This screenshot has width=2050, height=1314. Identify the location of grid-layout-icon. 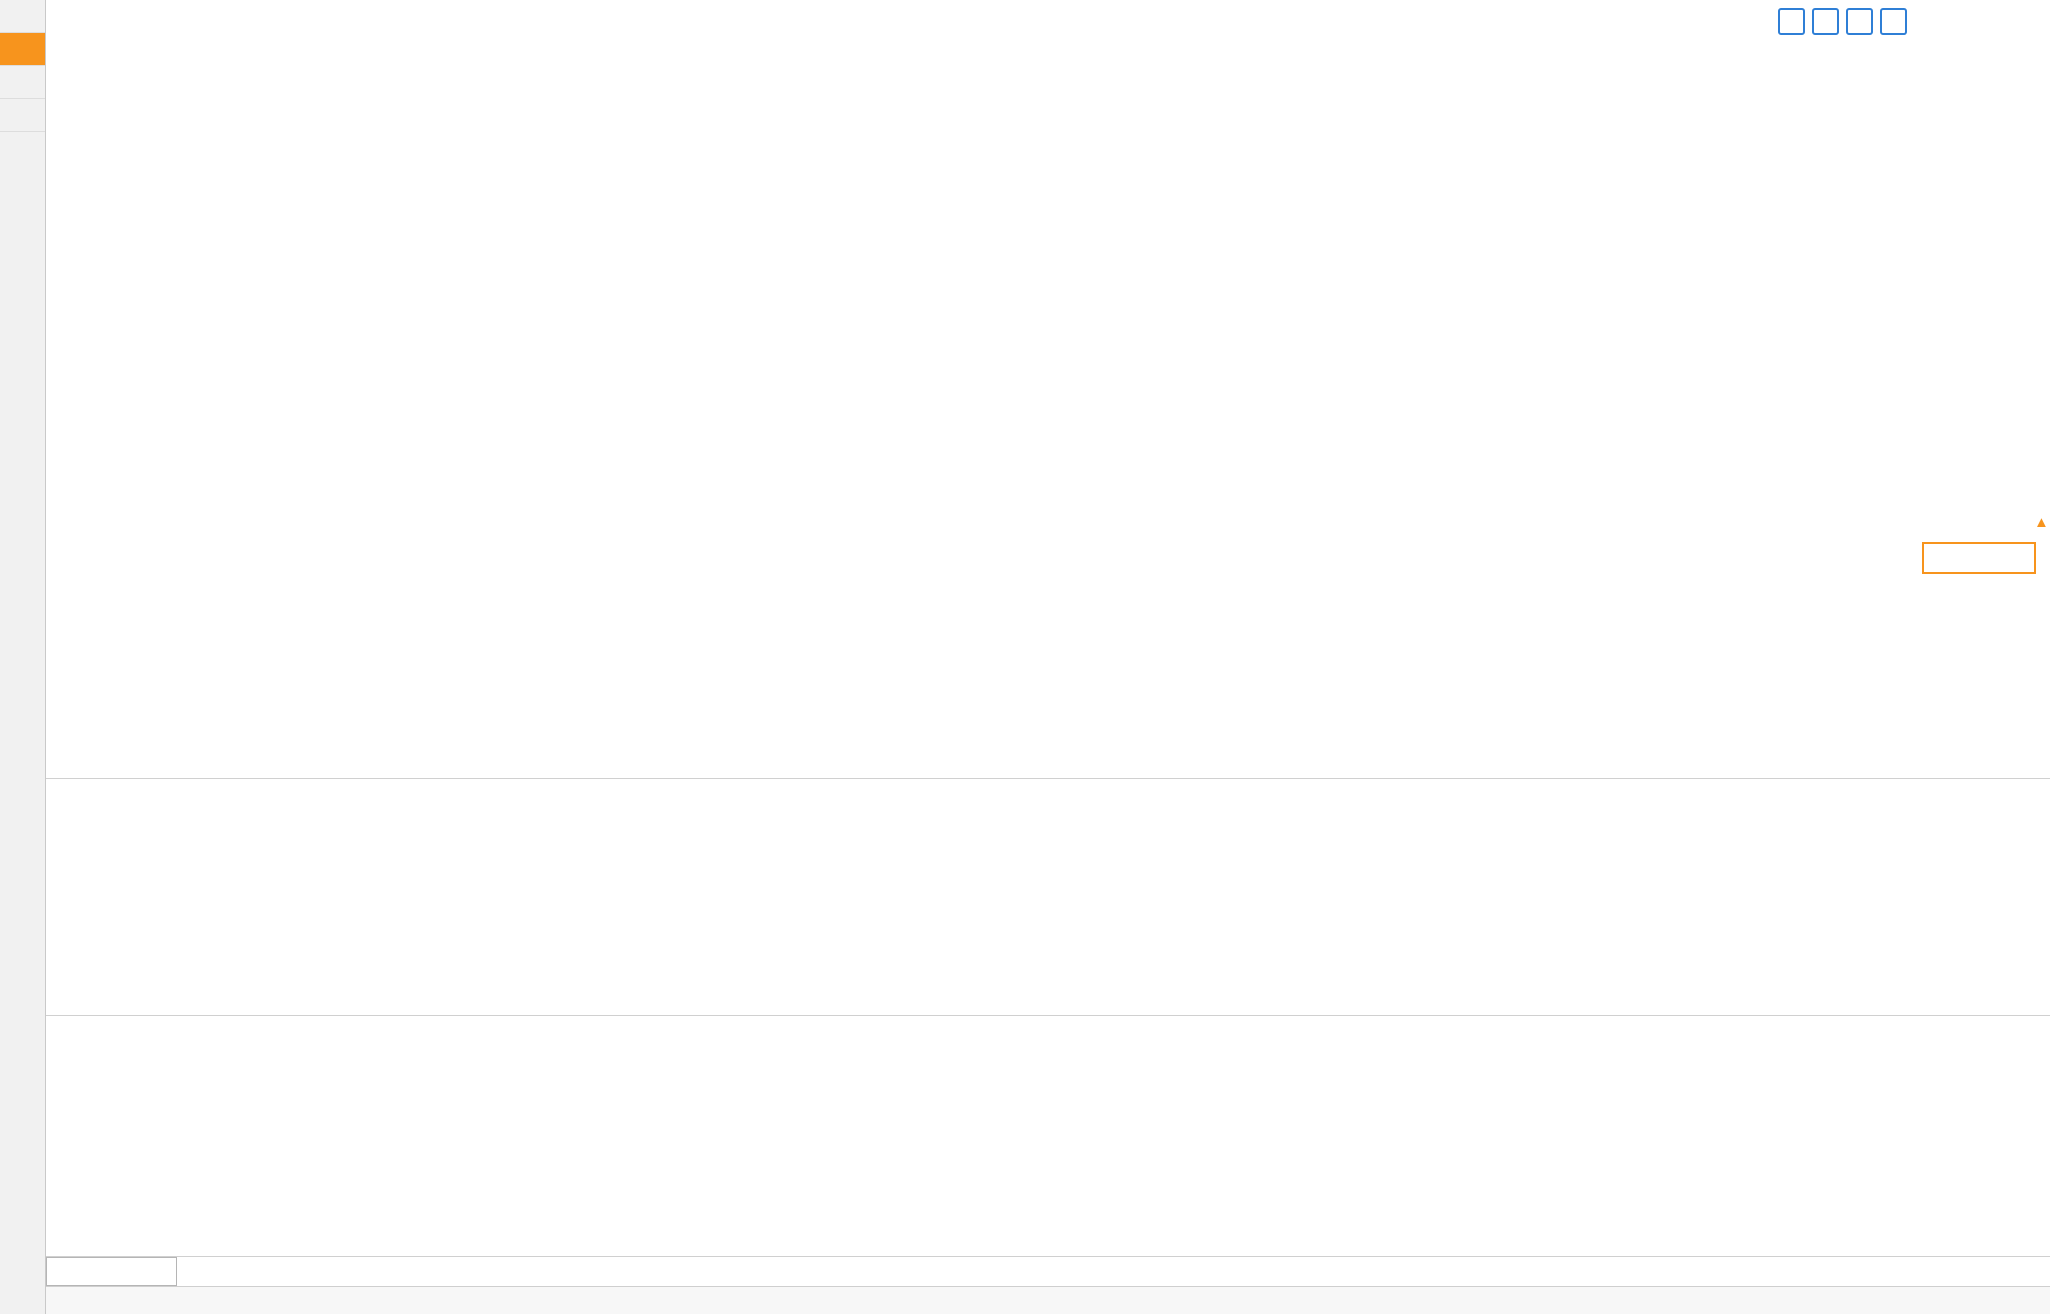
(1791, 21).